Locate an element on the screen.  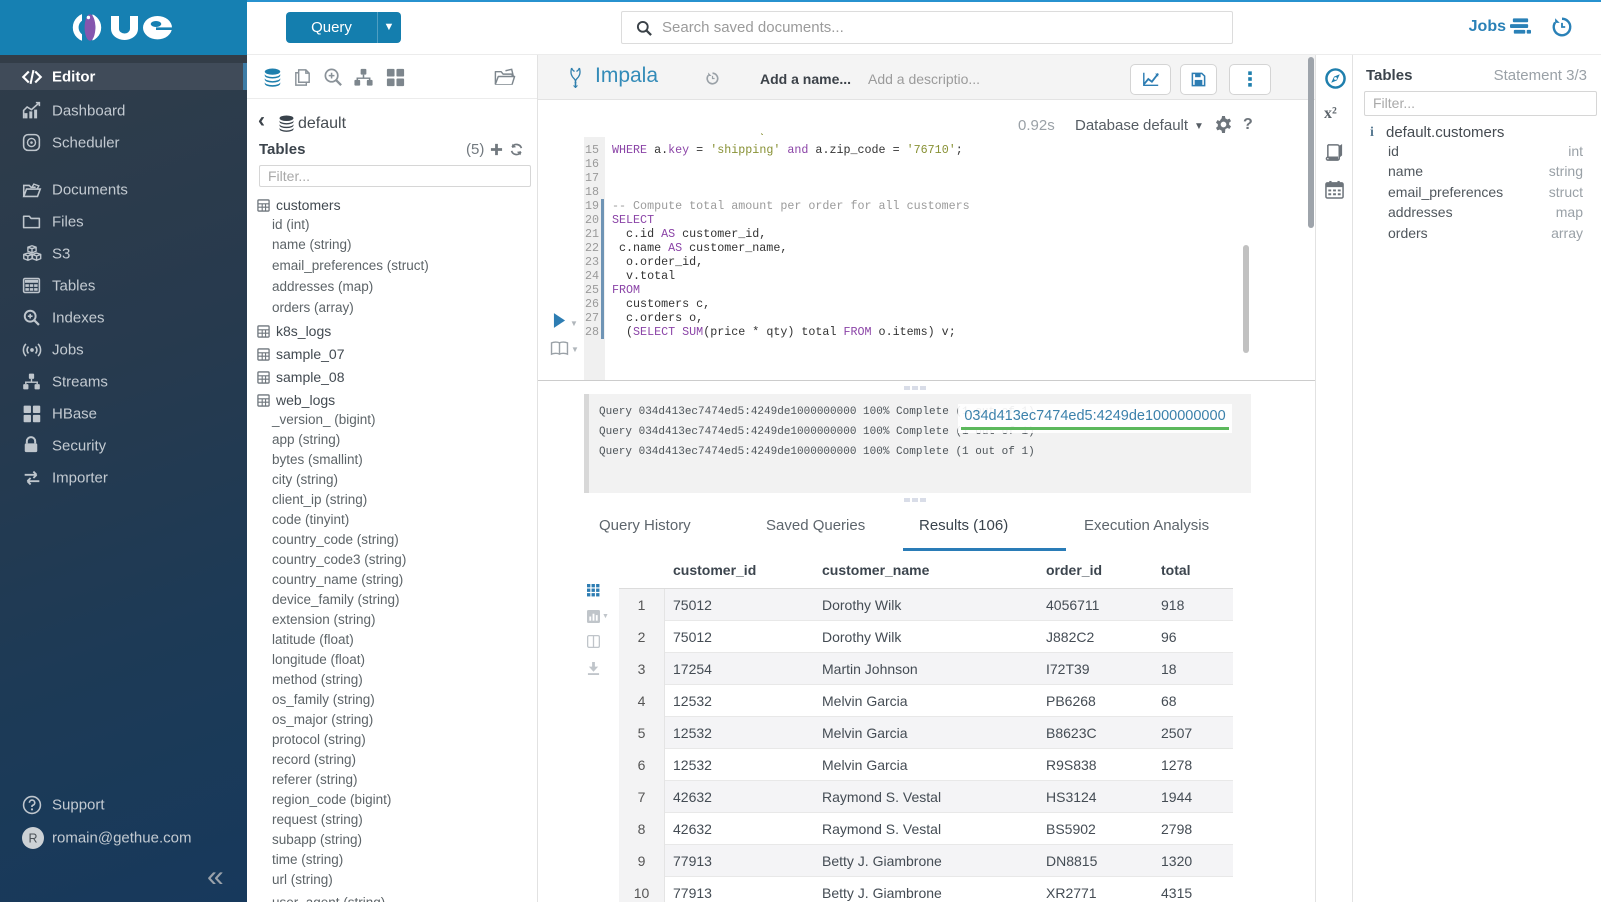
svg-text: R is located at coordinates (32, 838).